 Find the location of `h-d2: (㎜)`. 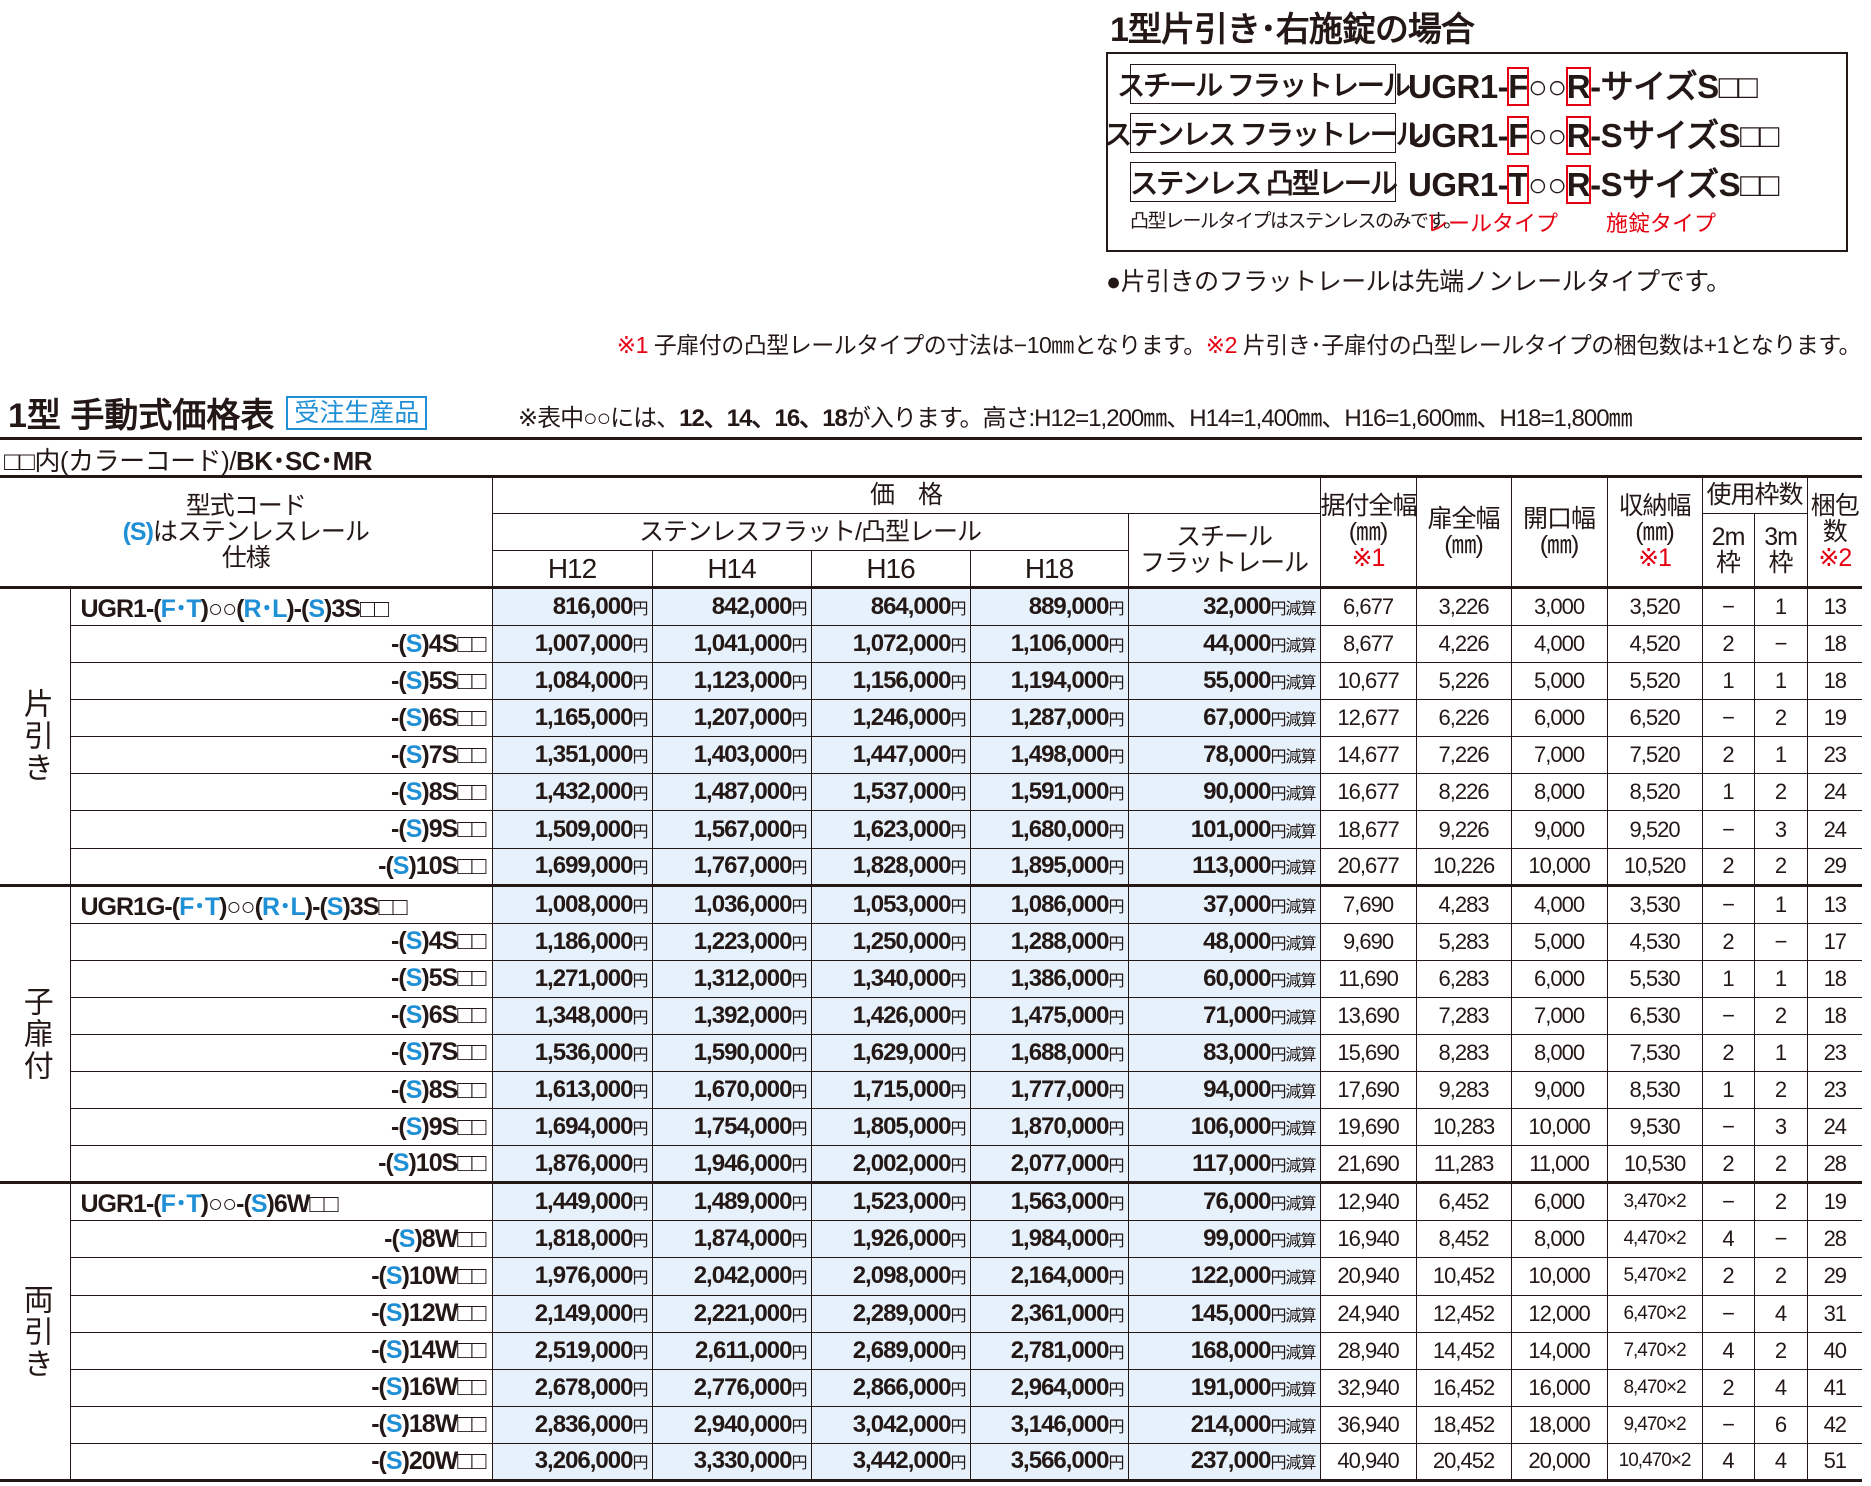

h-d2: (㎜) is located at coordinates (1464, 545).